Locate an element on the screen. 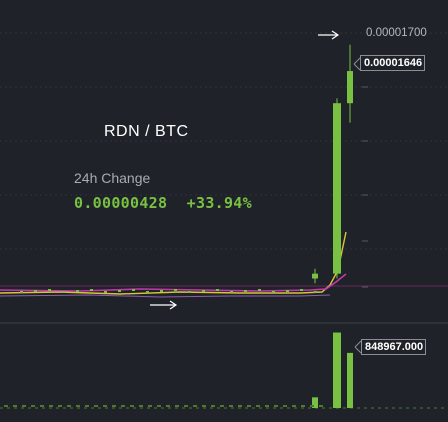 This screenshot has height=422, width=448. change-value: 0.00000428 is located at coordinates (121, 203).